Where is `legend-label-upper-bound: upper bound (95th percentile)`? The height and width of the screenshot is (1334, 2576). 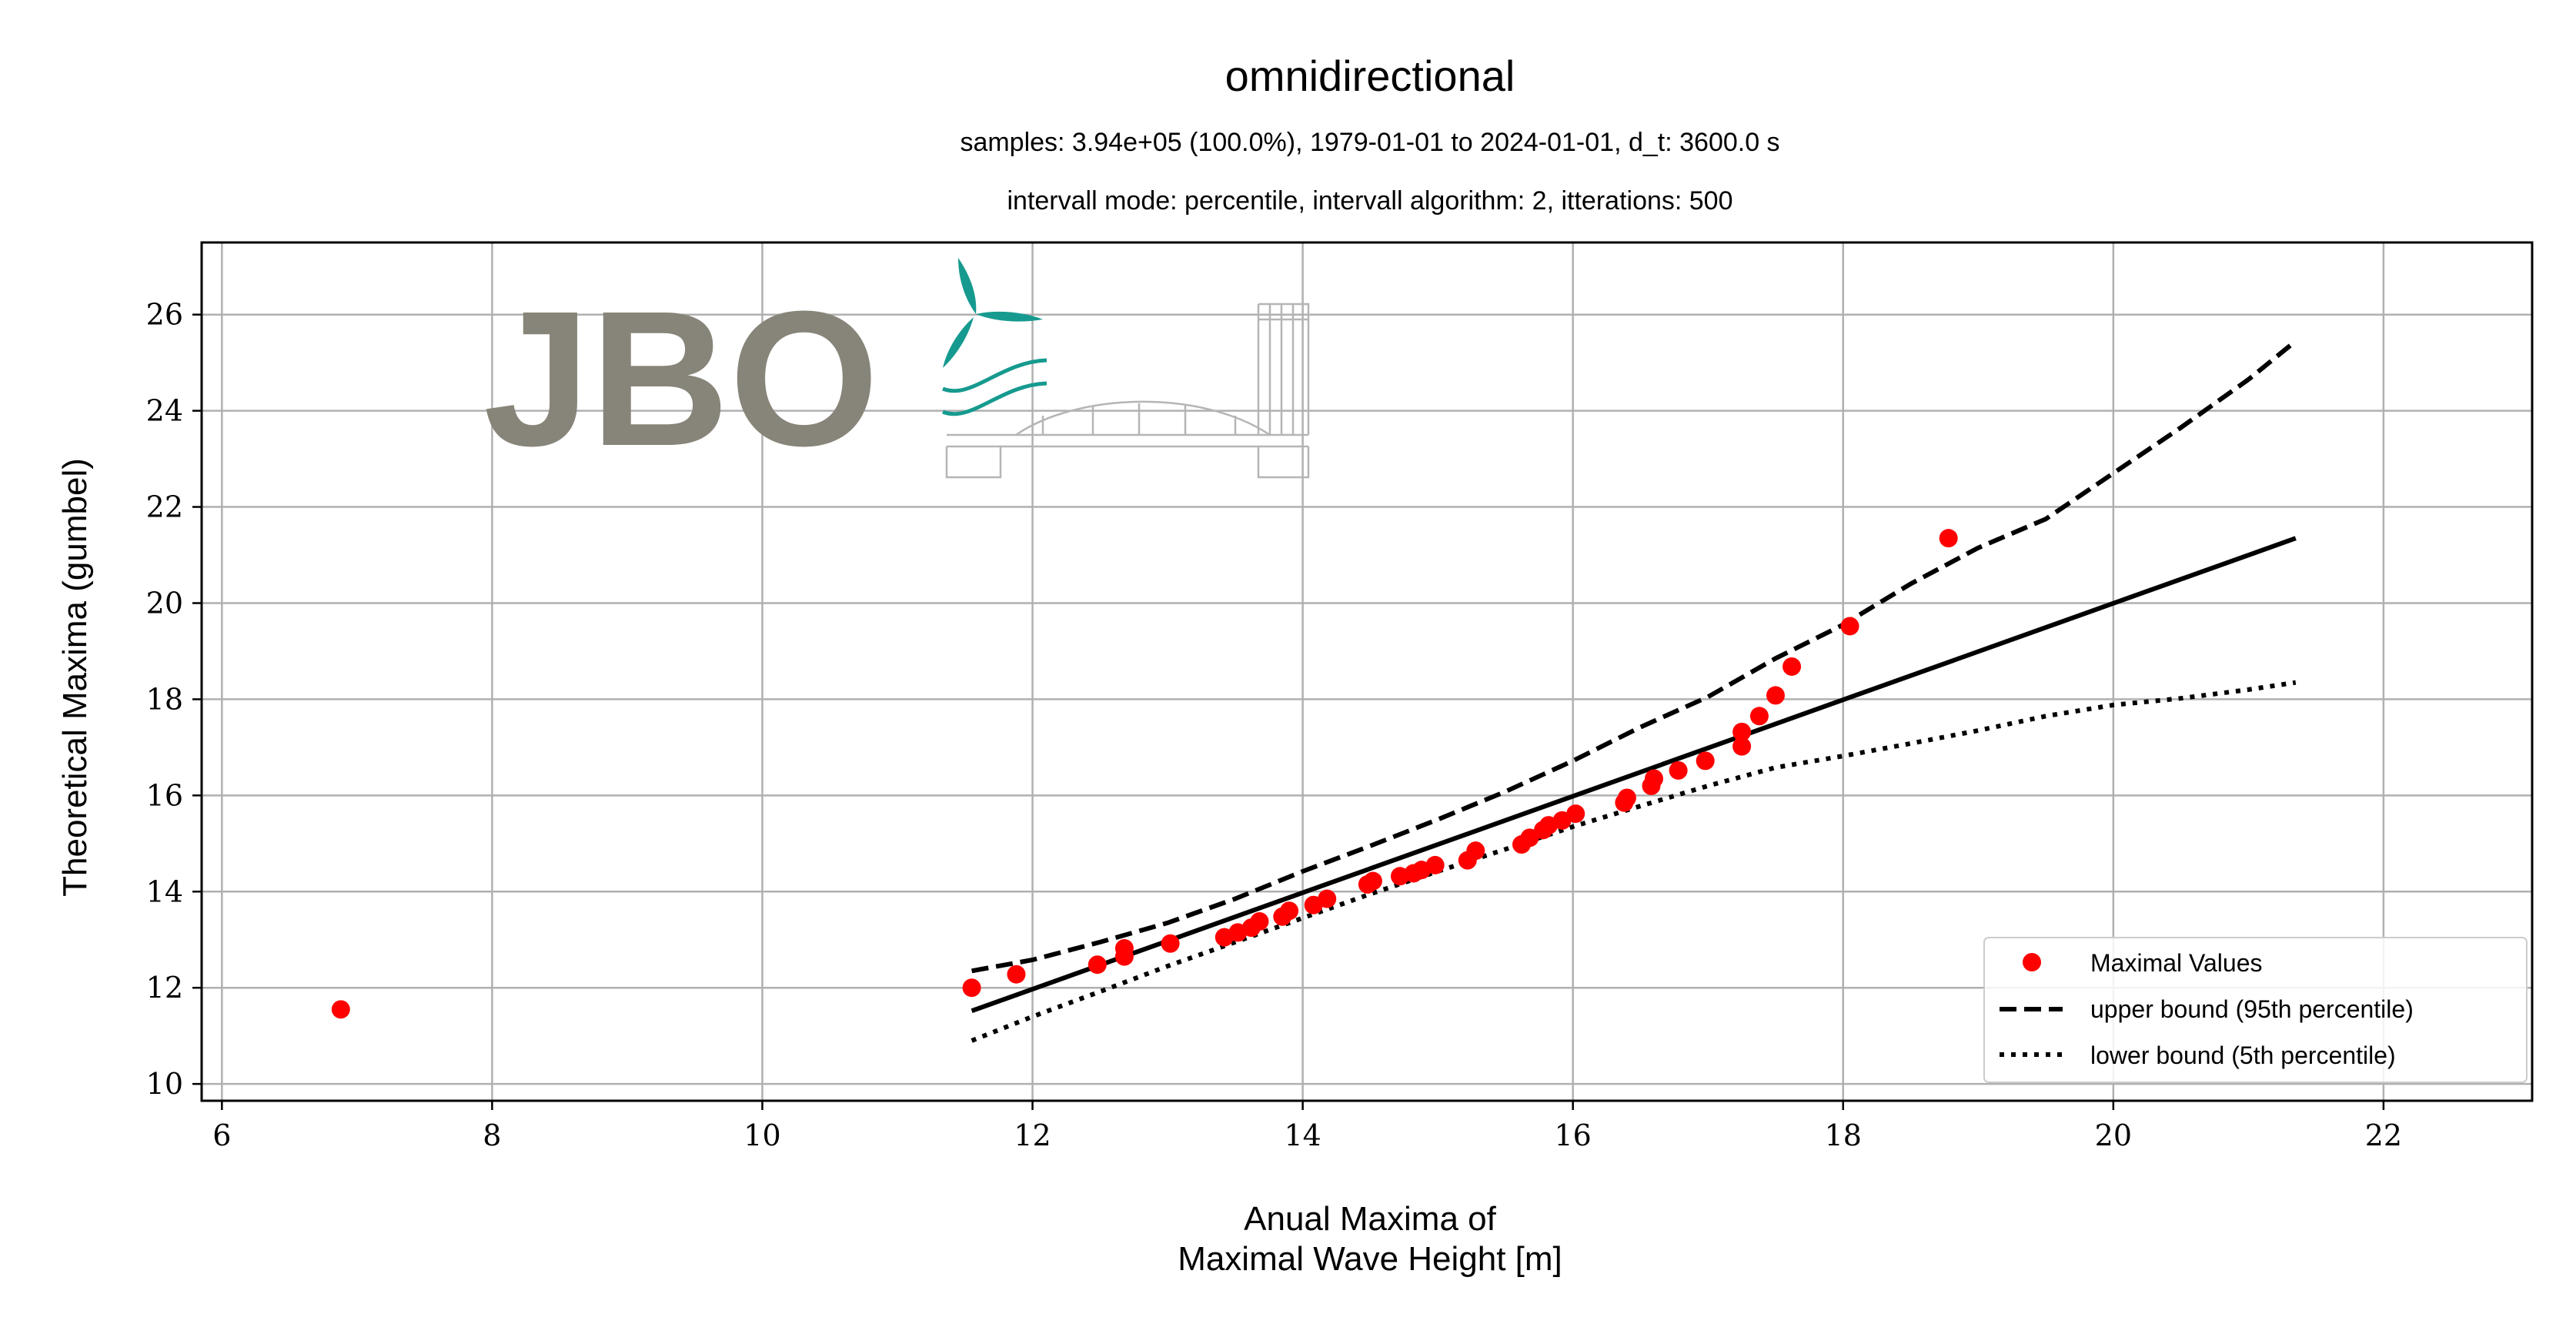 legend-label-upper-bound: upper bound (95th percentile) is located at coordinates (2252, 1009).